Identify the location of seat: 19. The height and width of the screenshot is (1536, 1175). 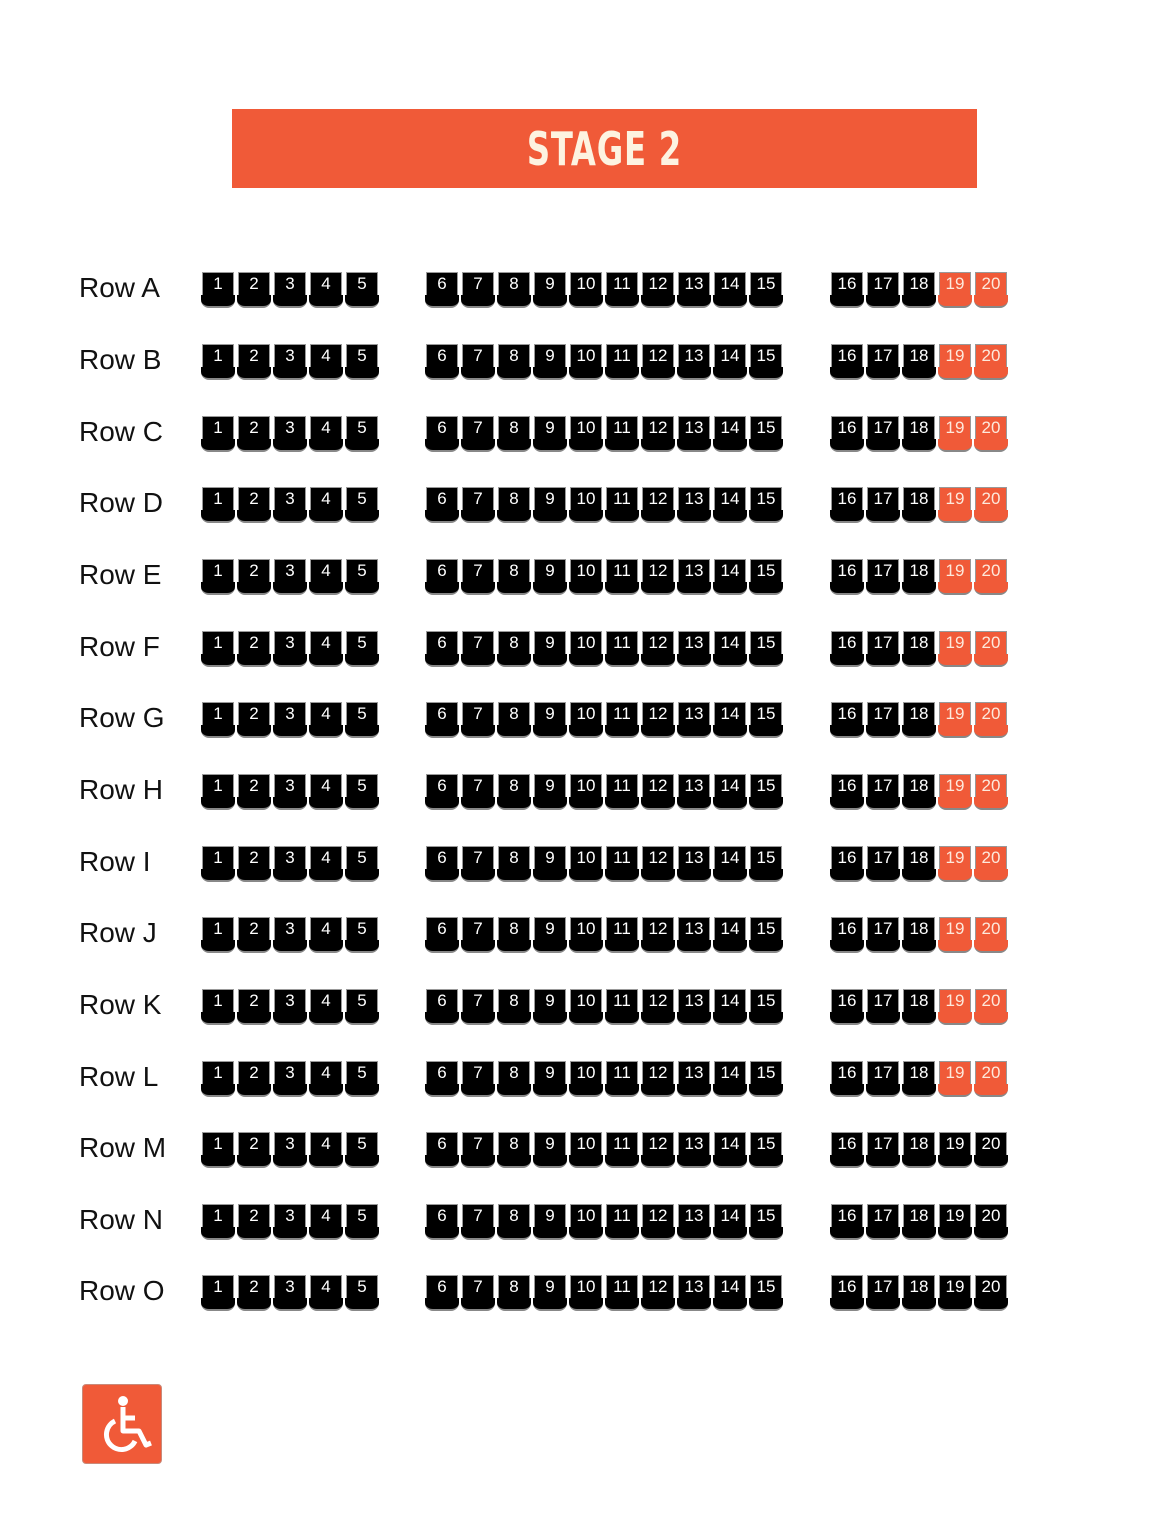
(955, 1223).